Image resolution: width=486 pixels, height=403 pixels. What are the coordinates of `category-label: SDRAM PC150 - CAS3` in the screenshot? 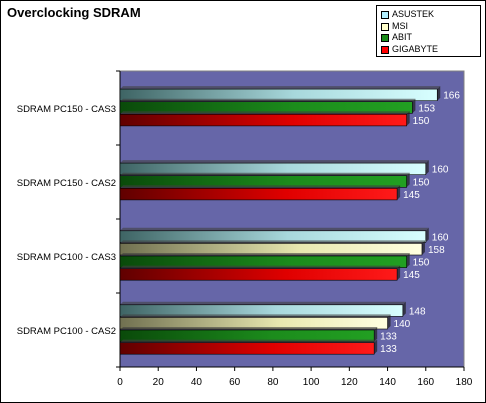 It's located at (66, 109).